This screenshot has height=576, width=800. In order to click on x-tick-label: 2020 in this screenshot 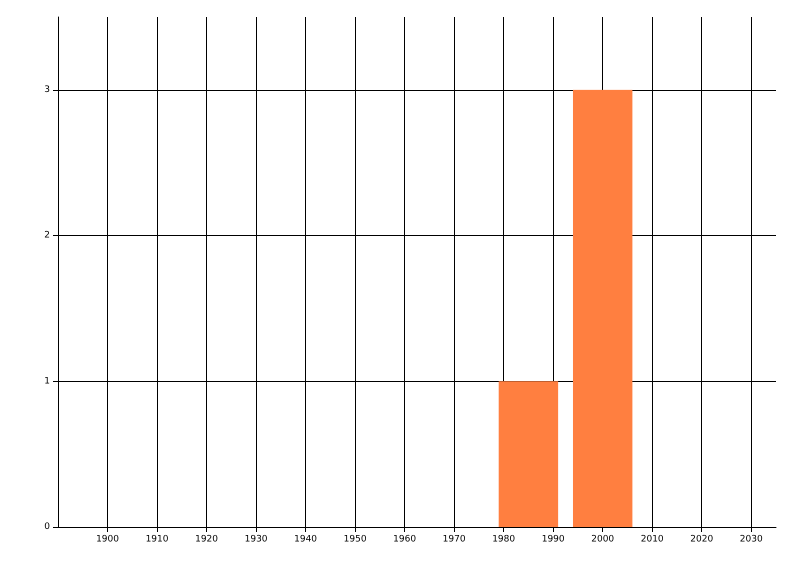, I will do `click(702, 539)`.